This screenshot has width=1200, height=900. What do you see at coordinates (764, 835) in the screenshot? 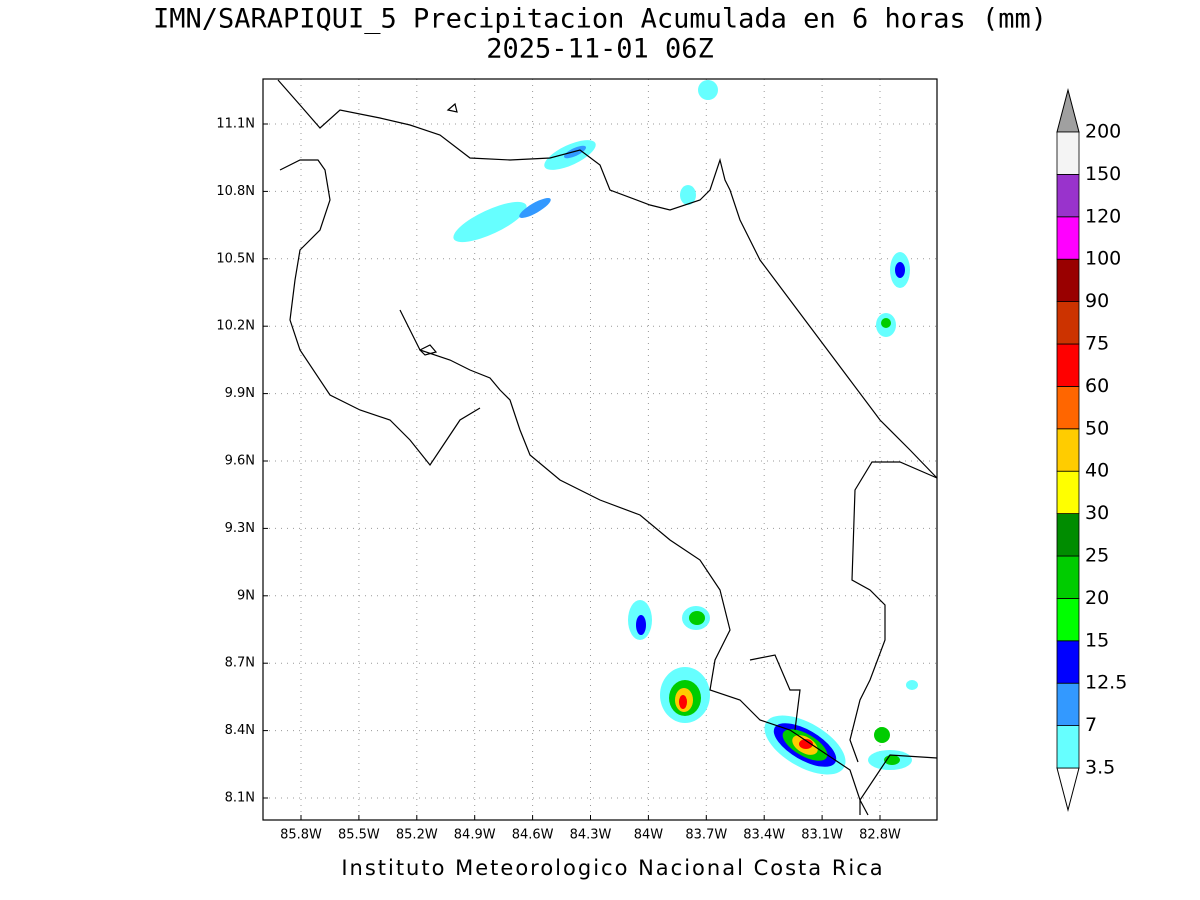
I see `longitude-label: 83.4W` at bounding box center [764, 835].